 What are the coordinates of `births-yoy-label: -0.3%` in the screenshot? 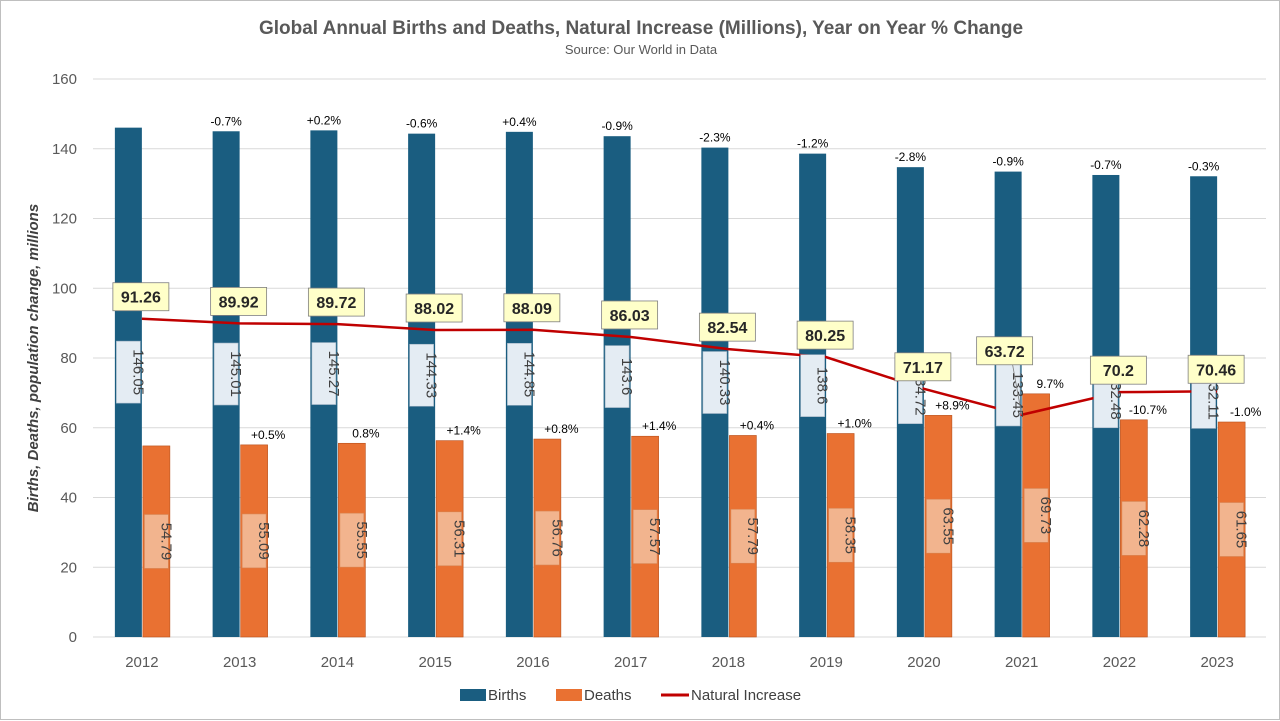 It's located at (1204, 166).